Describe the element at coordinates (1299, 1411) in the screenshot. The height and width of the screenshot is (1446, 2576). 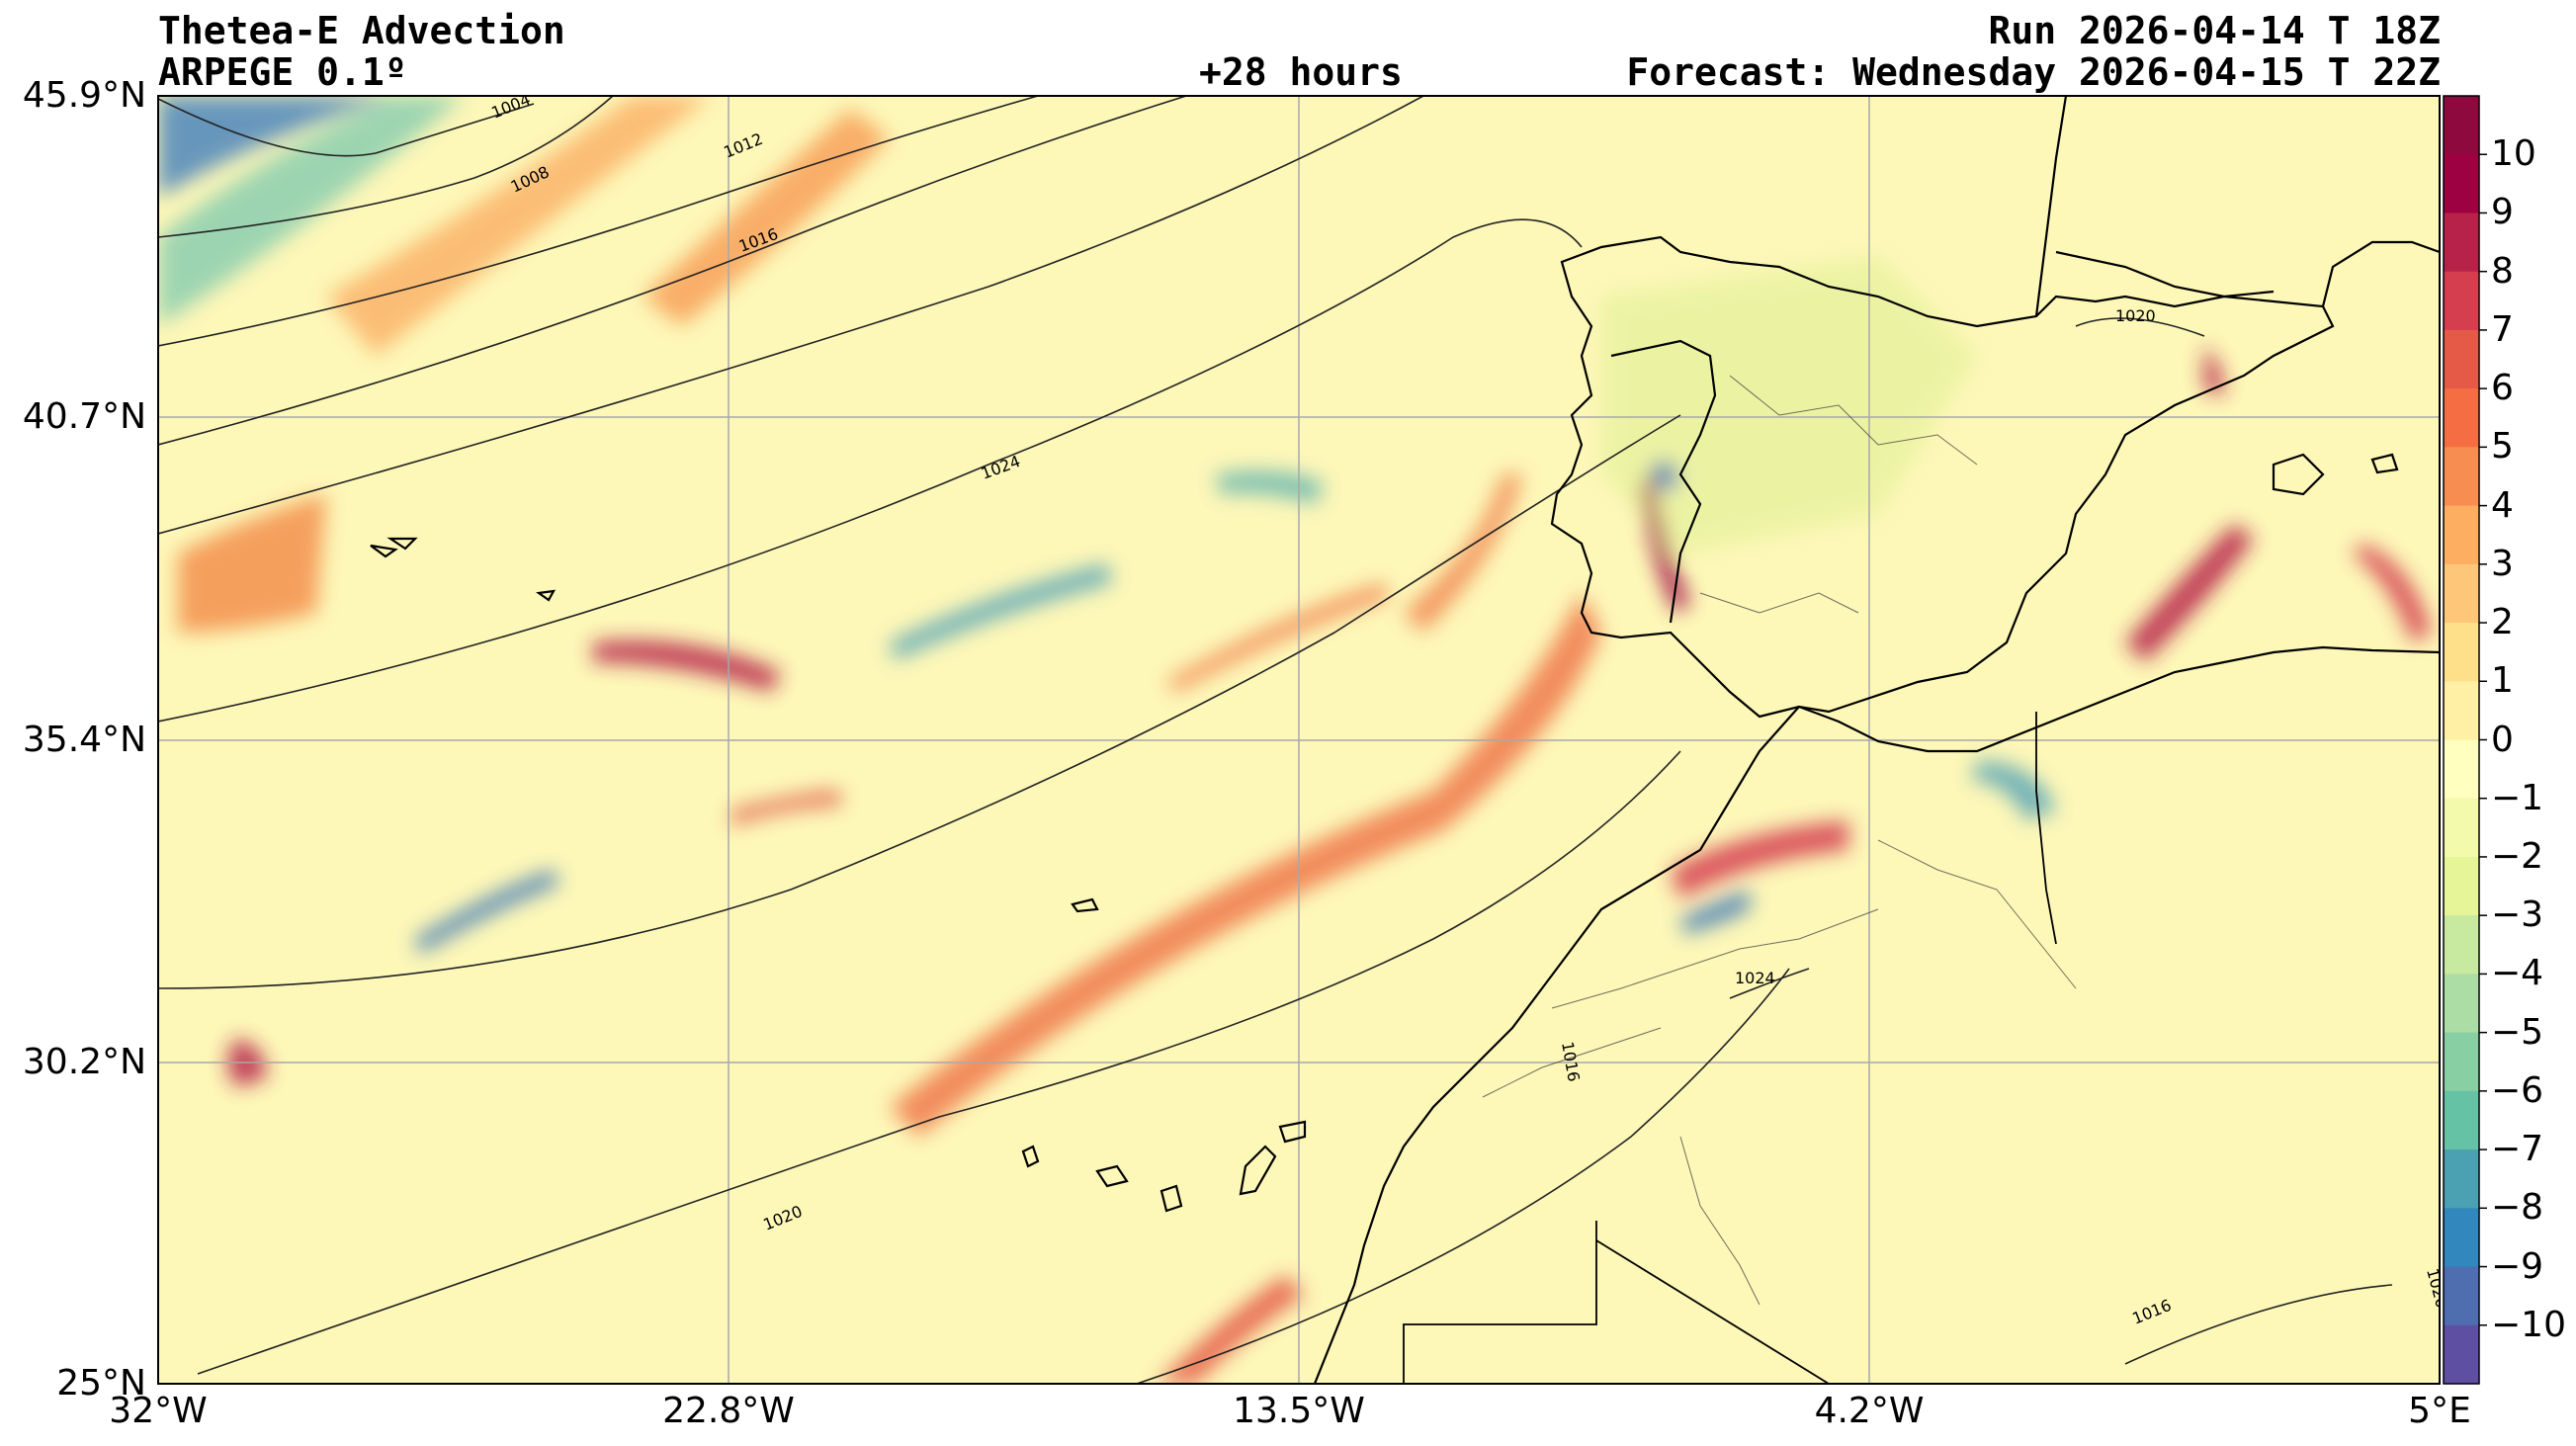
I see `lon-label: 13.5°W` at that location.